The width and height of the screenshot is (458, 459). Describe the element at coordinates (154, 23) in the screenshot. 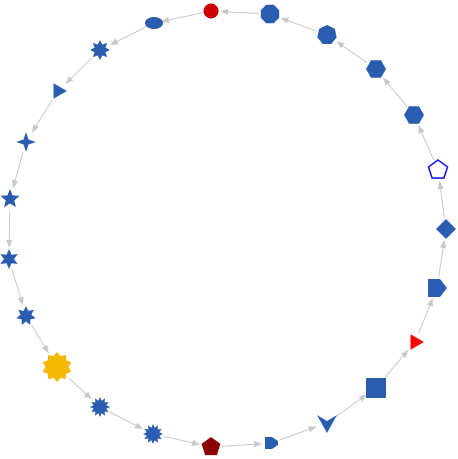

I see `node-n1-ellipse` at that location.